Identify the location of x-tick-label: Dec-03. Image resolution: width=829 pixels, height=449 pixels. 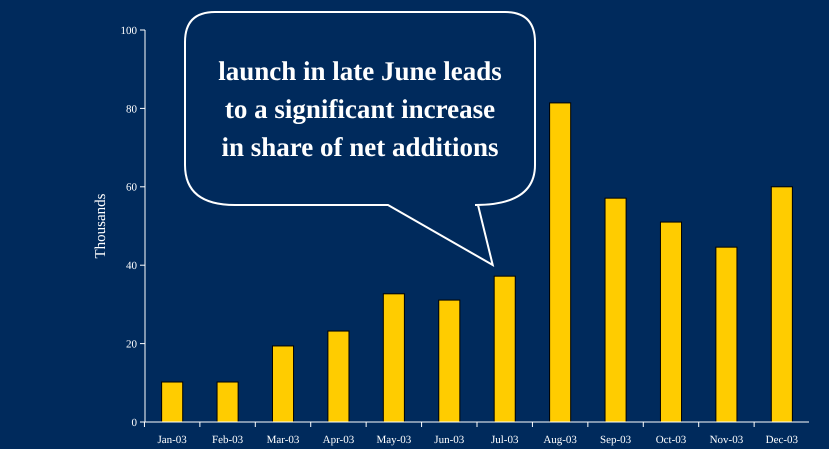
(782, 440).